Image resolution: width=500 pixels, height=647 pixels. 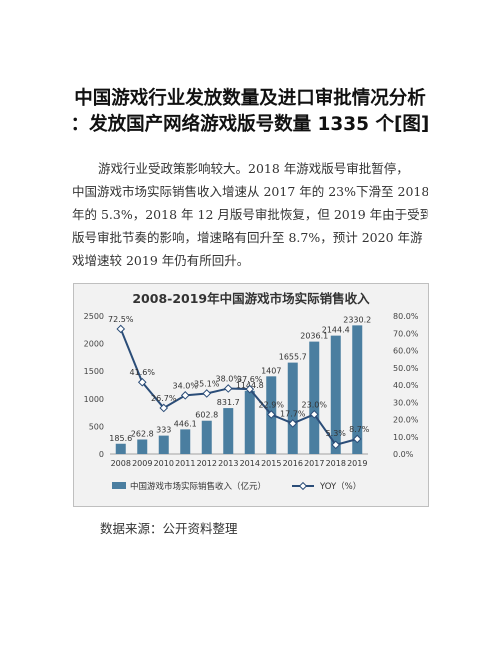 What do you see at coordinates (119, 485) in the screenshot?
I see `legend-swatch-bar` at bounding box center [119, 485].